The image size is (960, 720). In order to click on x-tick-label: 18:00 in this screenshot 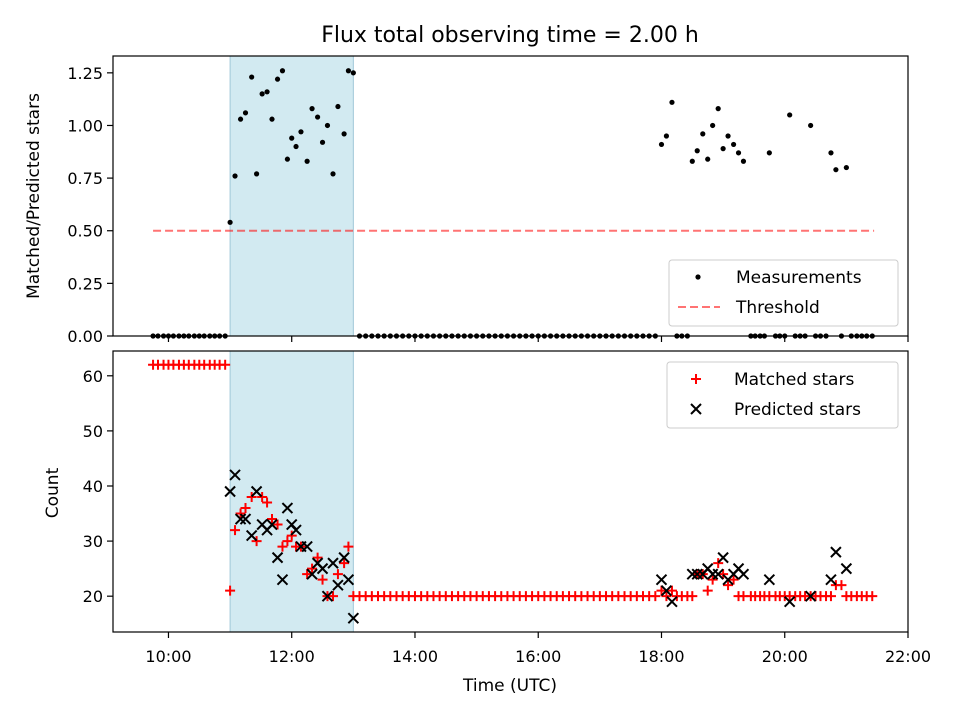, I will do `click(661, 656)`.